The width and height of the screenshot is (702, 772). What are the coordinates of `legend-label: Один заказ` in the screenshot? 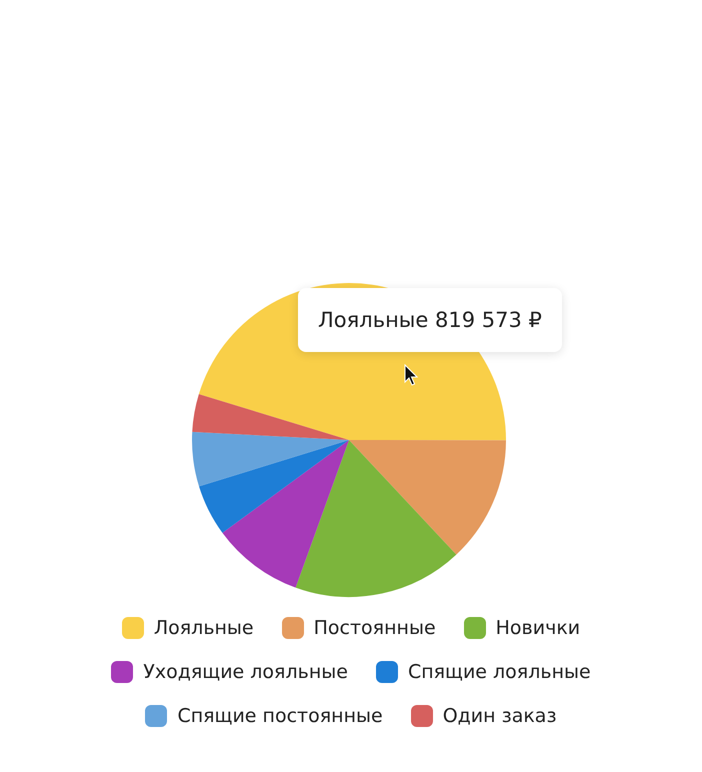 It's located at (499, 716).